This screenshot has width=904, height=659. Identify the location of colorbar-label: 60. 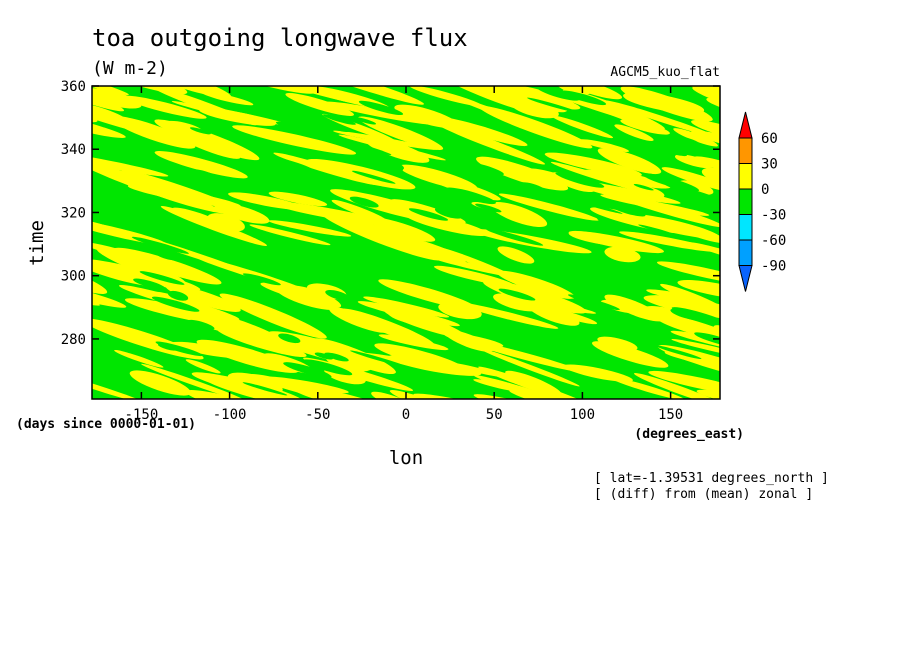
(769, 139).